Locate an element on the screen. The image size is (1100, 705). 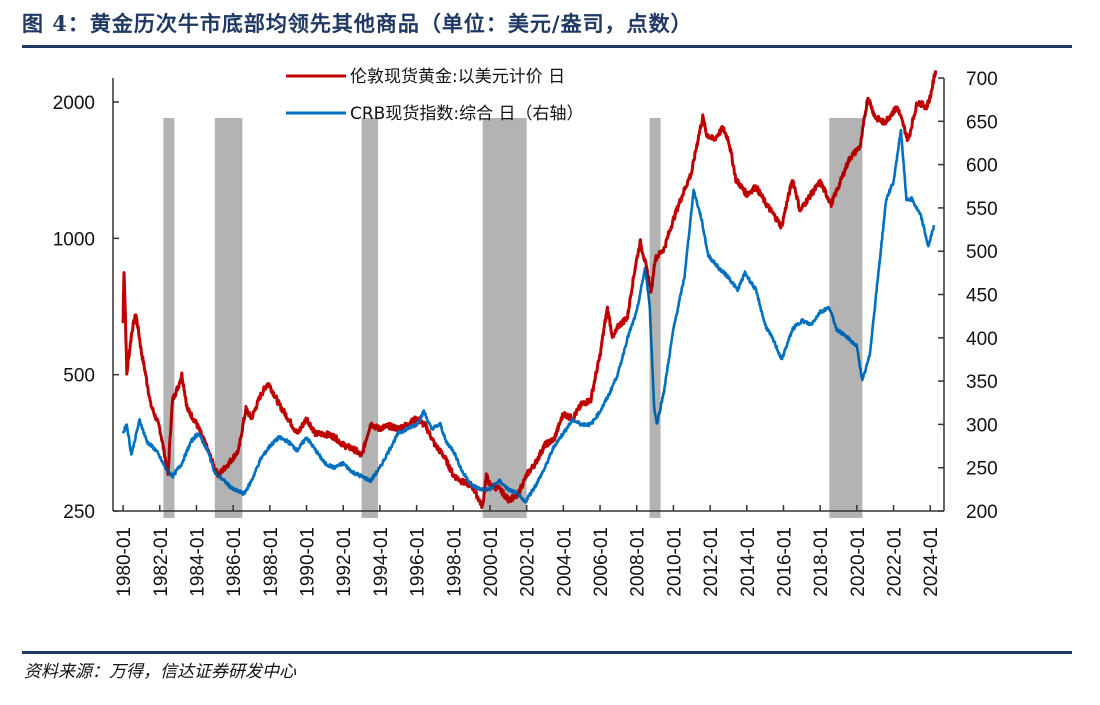
right-tick-label: 550 is located at coordinates (982, 209).